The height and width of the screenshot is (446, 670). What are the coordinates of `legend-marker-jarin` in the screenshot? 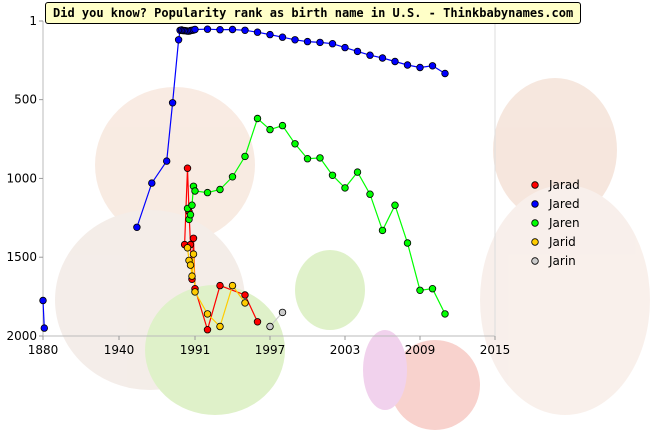 It's located at (535, 261).